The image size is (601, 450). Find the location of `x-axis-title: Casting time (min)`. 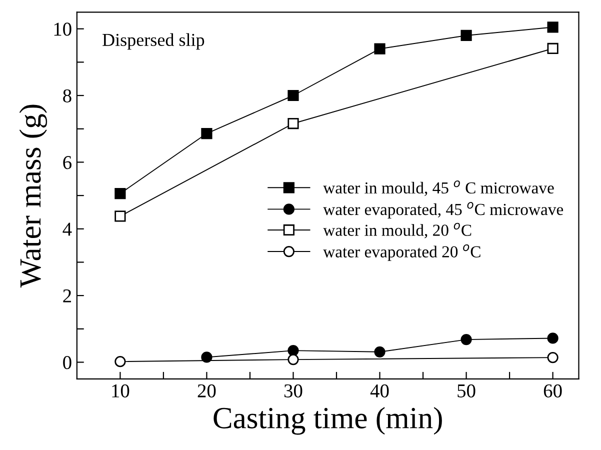

x-axis-title: Casting time (min) is located at coordinates (328, 420).